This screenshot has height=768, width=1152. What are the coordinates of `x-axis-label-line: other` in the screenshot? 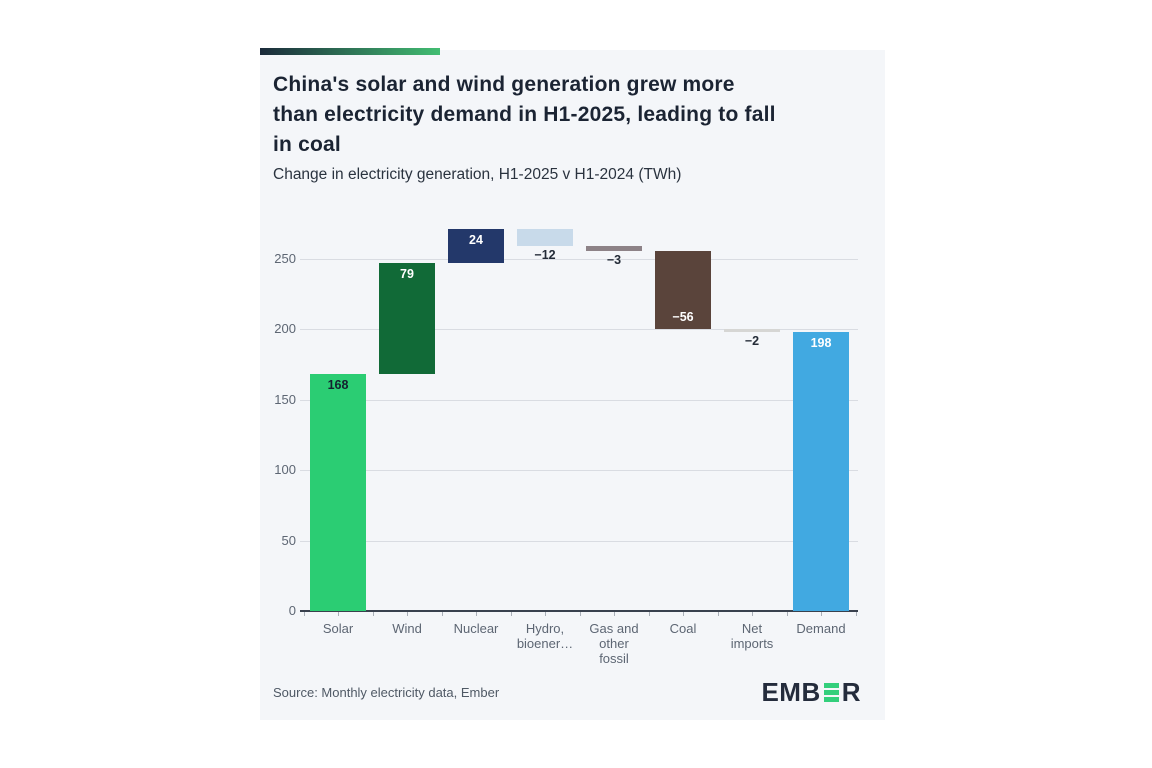 It's located at (614, 643).